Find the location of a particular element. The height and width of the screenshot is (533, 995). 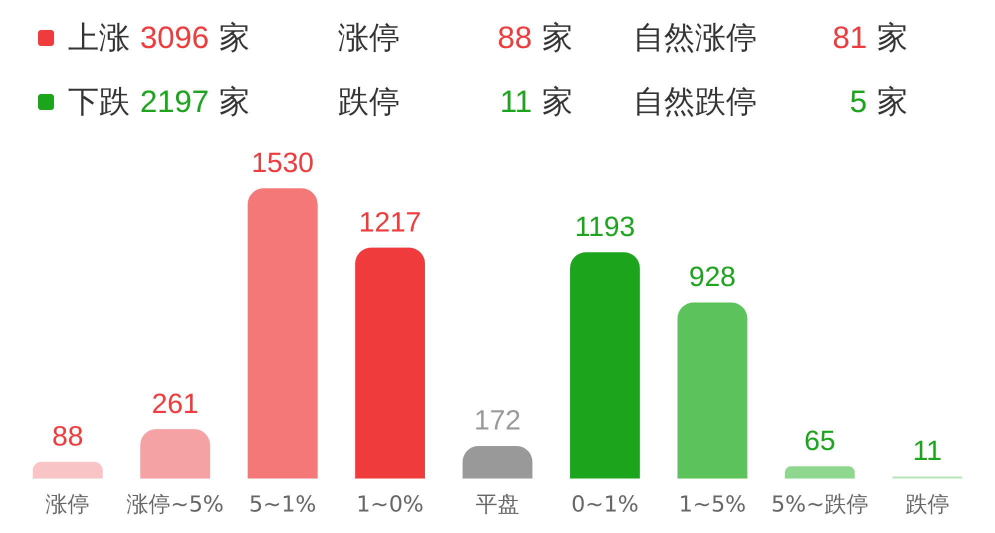

text: 涨停 88 家 is located at coordinates (455, 38).